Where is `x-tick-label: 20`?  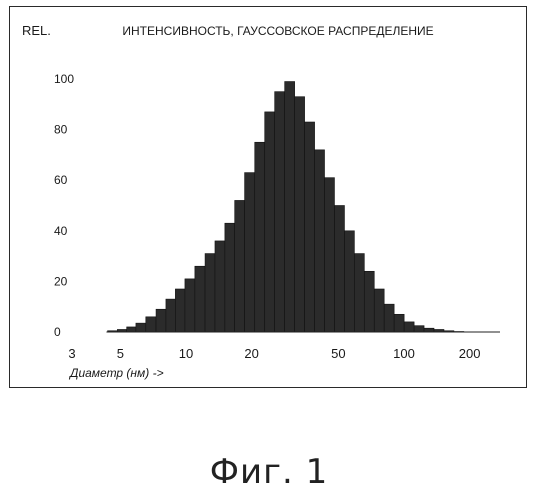
x-tick-label: 20 is located at coordinates (251, 353).